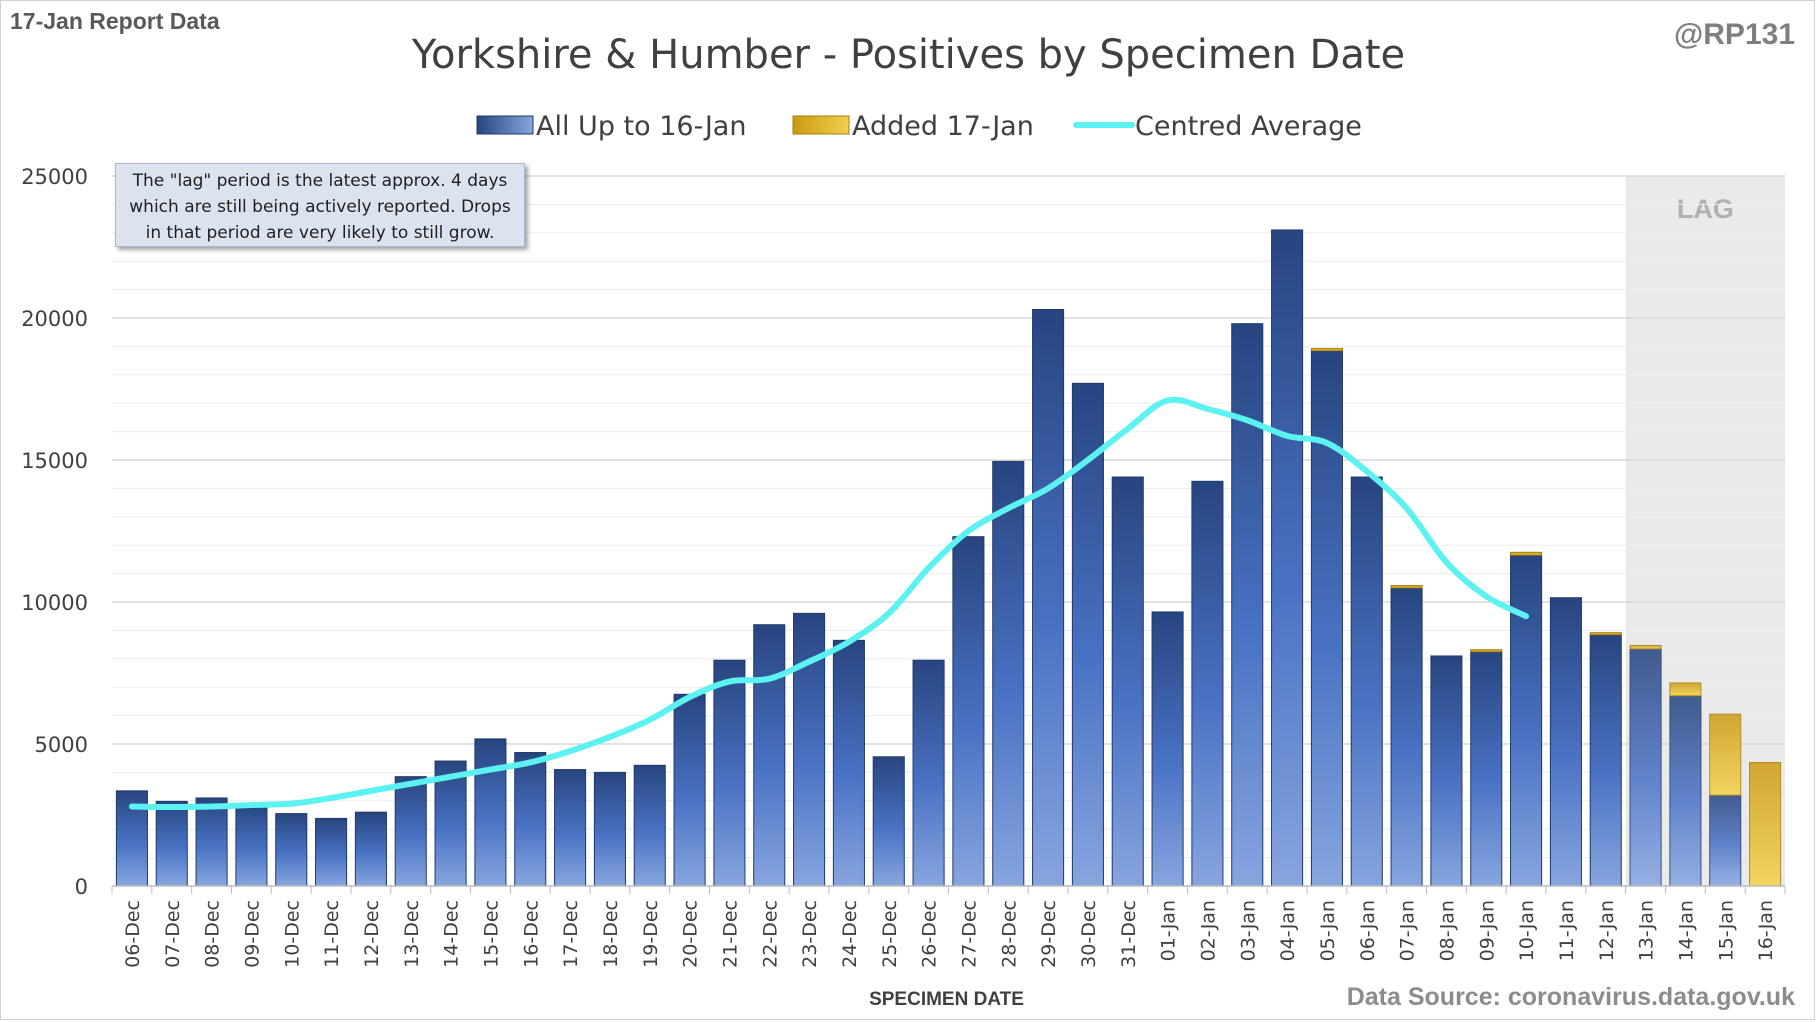 Image resolution: width=1817 pixels, height=1022 pixels. Describe the element at coordinates (54, 319) in the screenshot. I see `y-tick-label: 20000` at that location.